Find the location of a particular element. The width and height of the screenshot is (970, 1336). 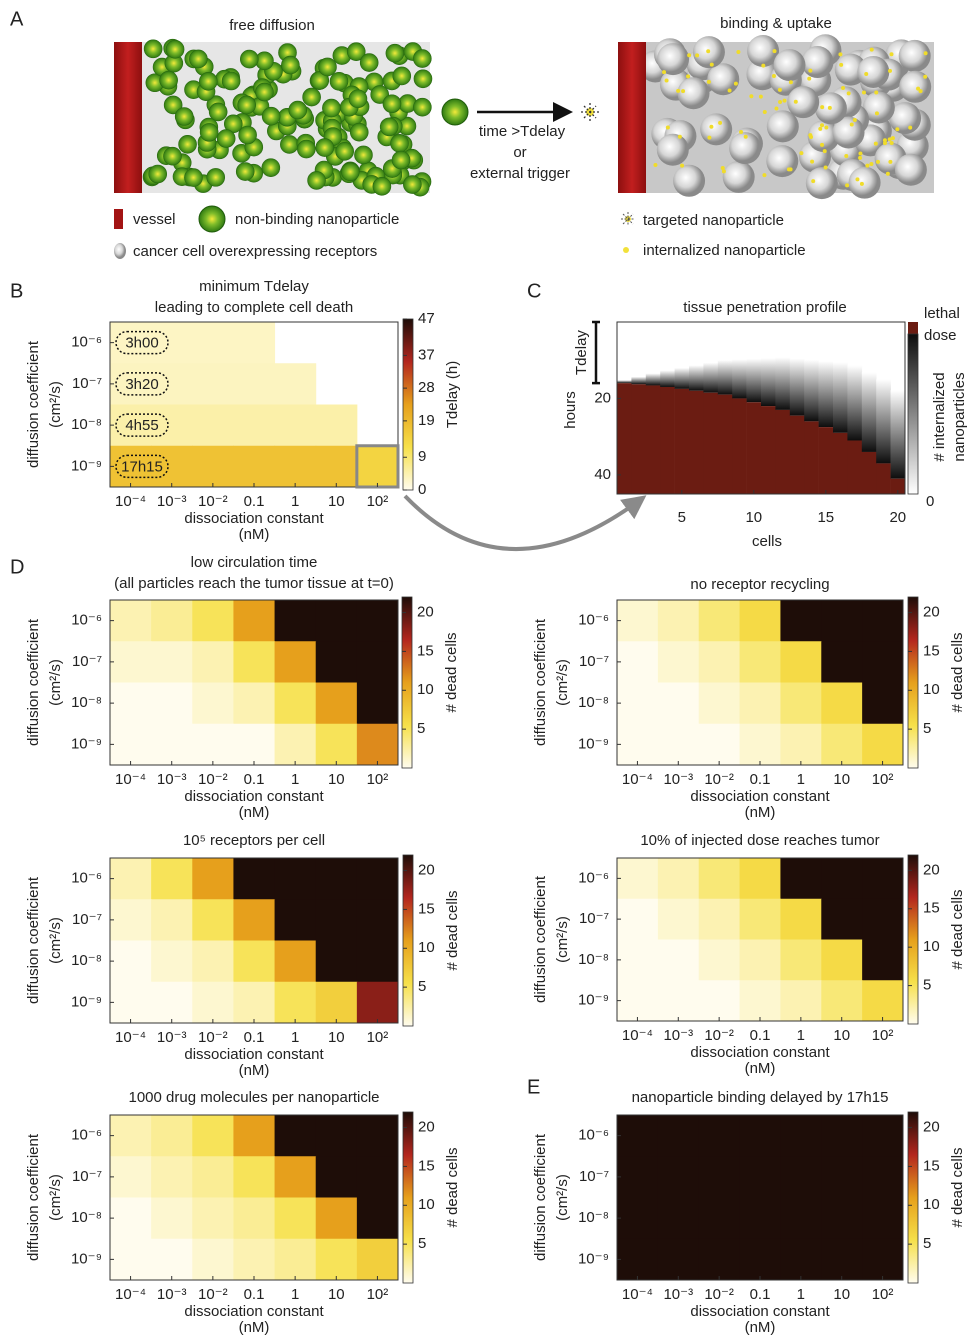

panel-label: B is located at coordinates (16, 291).